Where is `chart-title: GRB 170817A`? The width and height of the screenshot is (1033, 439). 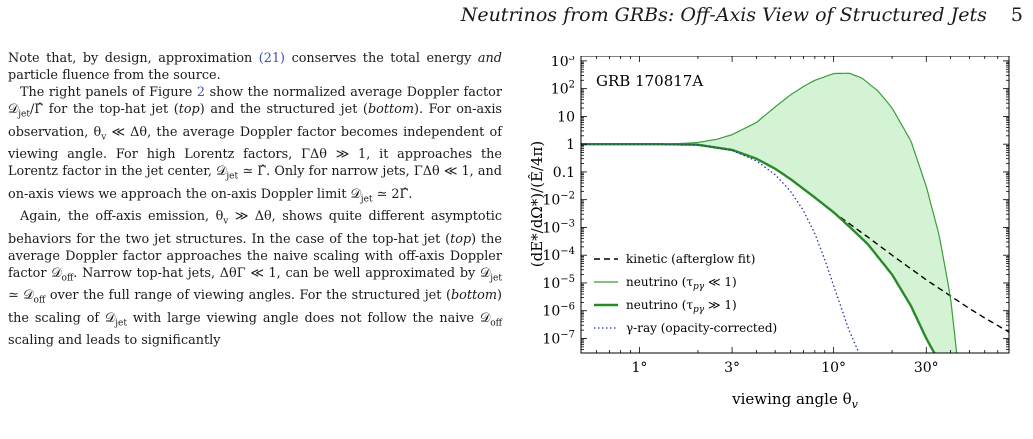 chart-title: GRB 170817A is located at coordinates (649, 81).